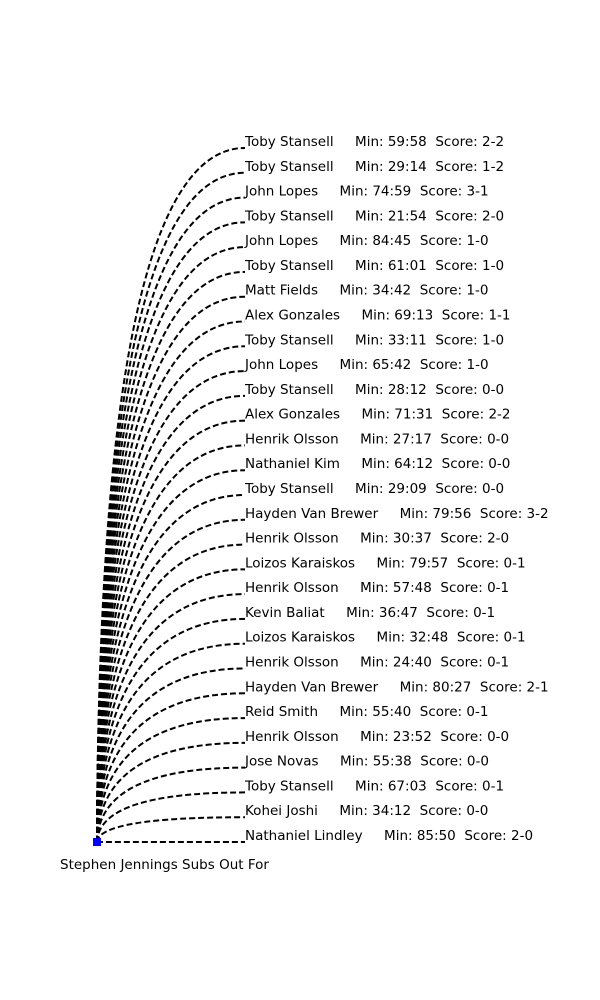  I want to click on substitution-label: Henrik Olsson Min: 23:52 Score: 0-0, so click(377, 737).